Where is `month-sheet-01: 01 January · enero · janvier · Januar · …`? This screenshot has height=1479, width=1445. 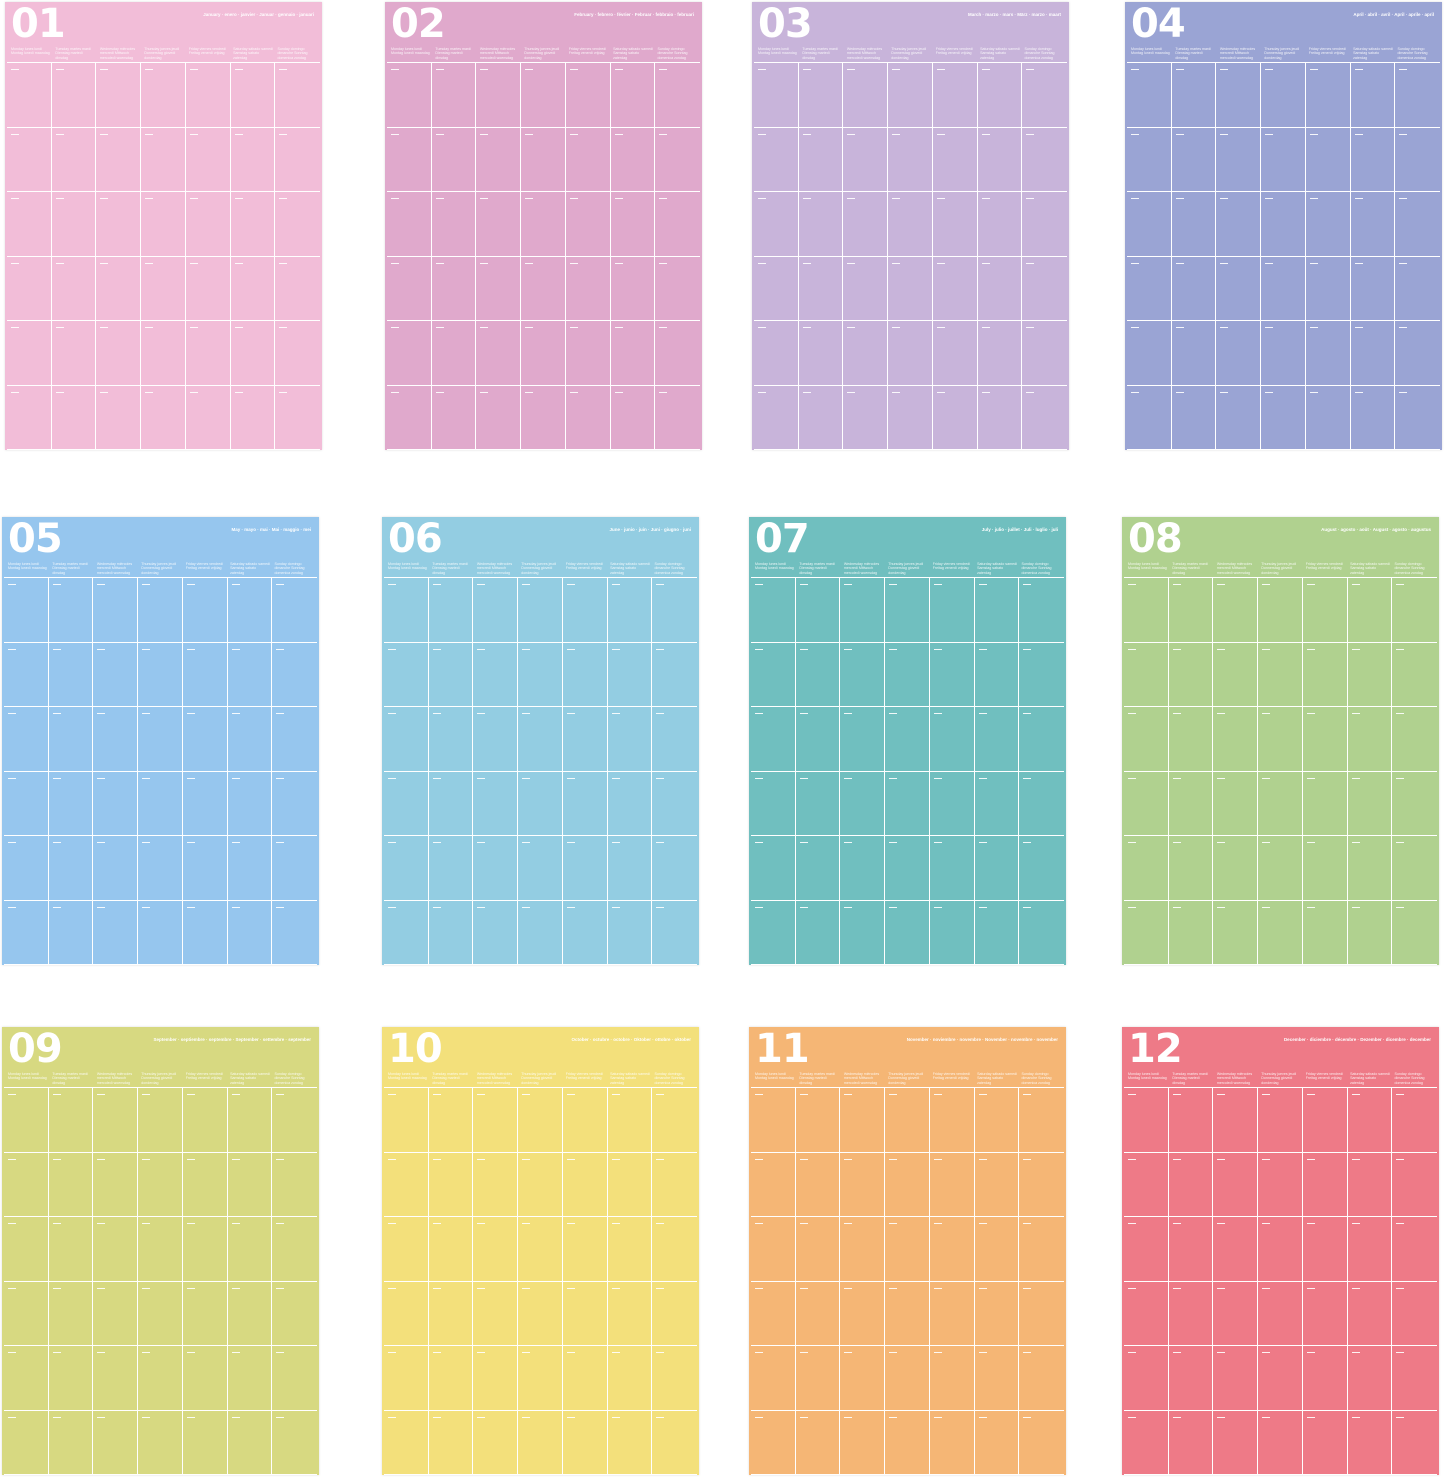
month-sheet-01: 01 January · enero · janvier · Januar · … is located at coordinates (163, 226).